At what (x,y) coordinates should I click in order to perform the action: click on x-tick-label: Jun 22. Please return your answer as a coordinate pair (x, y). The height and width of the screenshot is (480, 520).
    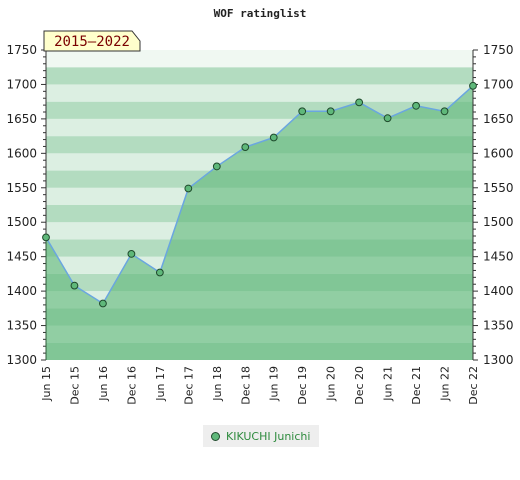
    Looking at the image, I should click on (445, 384).